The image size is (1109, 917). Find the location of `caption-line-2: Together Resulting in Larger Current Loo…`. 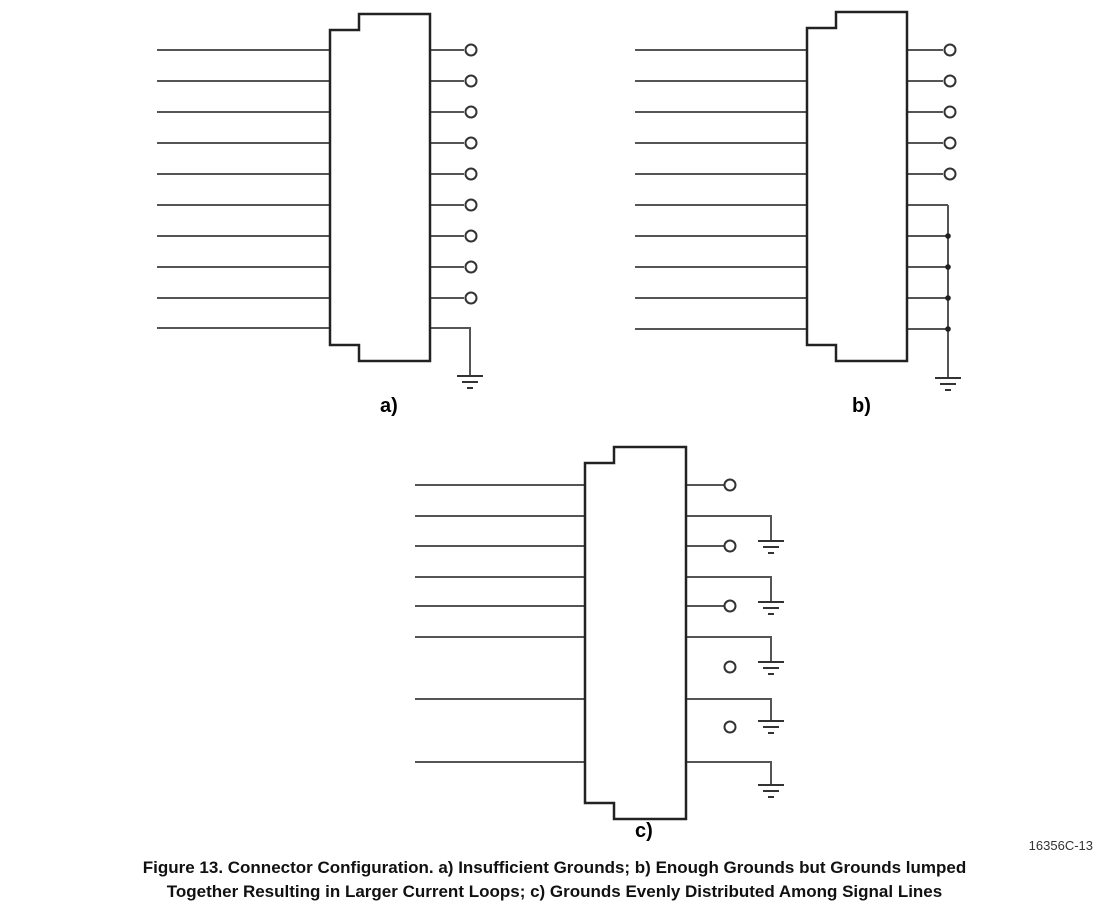

caption-line-2: Together Resulting in Larger Current Loo… is located at coordinates (554, 892).